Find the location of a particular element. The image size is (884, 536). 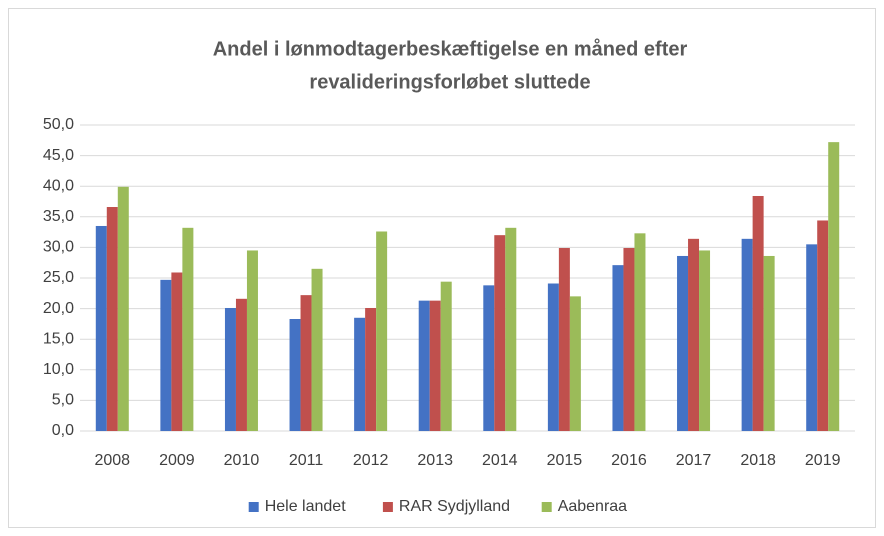

legend-label: RAR Sydjylland is located at coordinates (454, 506).